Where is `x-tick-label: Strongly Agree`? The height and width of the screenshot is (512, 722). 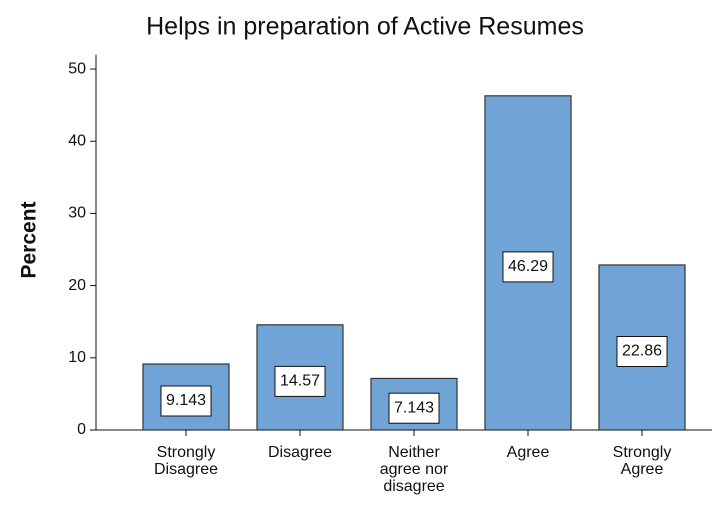 x-tick-label: Strongly Agree is located at coordinates (642, 461).